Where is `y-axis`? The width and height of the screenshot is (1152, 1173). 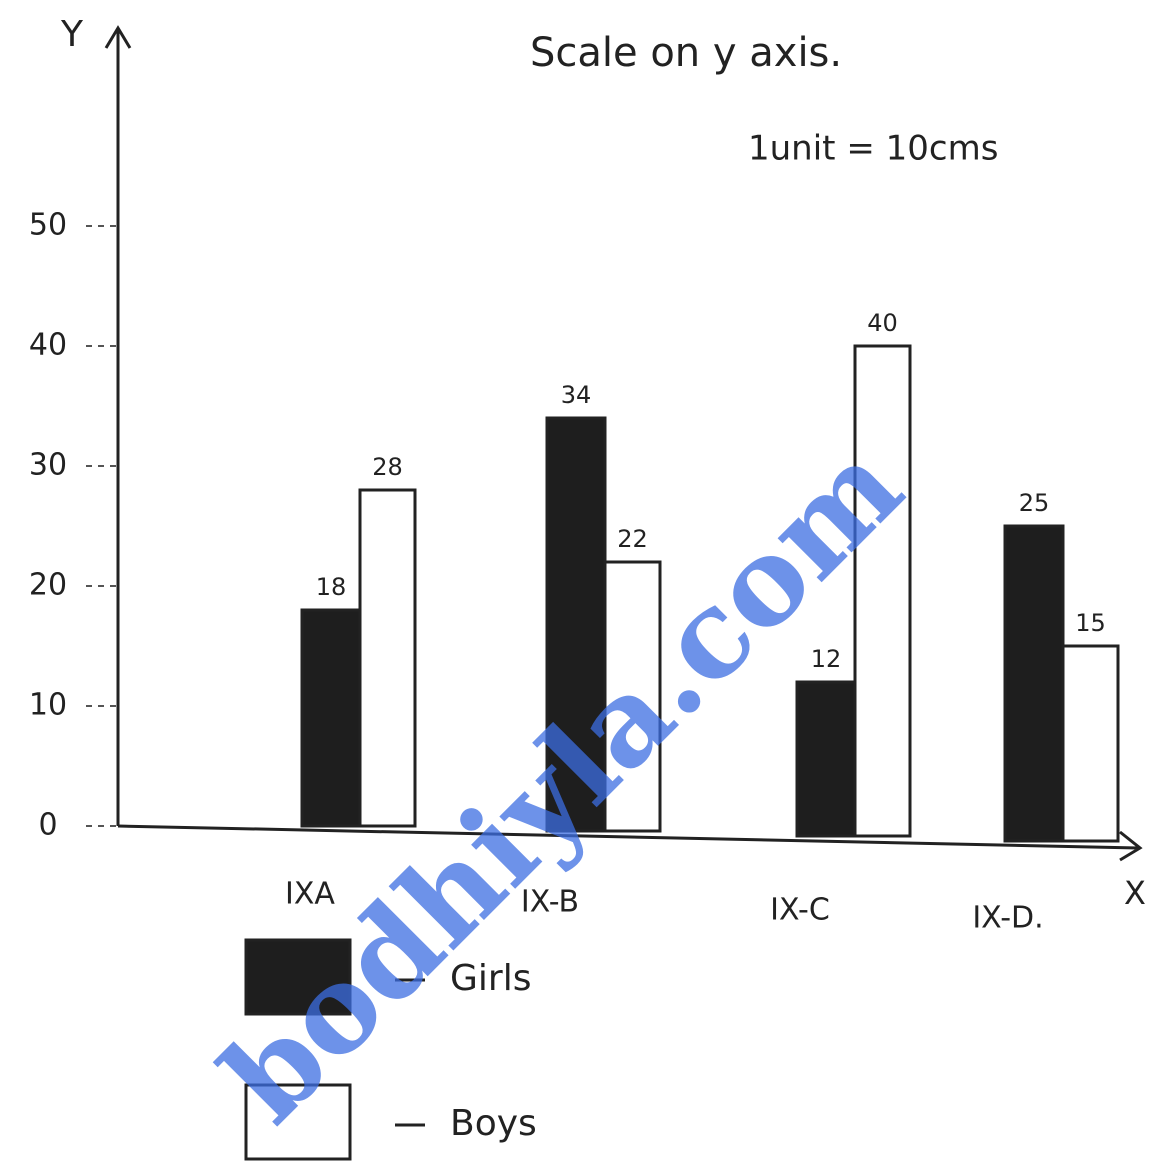
y-axis is located at coordinates (118, 425).